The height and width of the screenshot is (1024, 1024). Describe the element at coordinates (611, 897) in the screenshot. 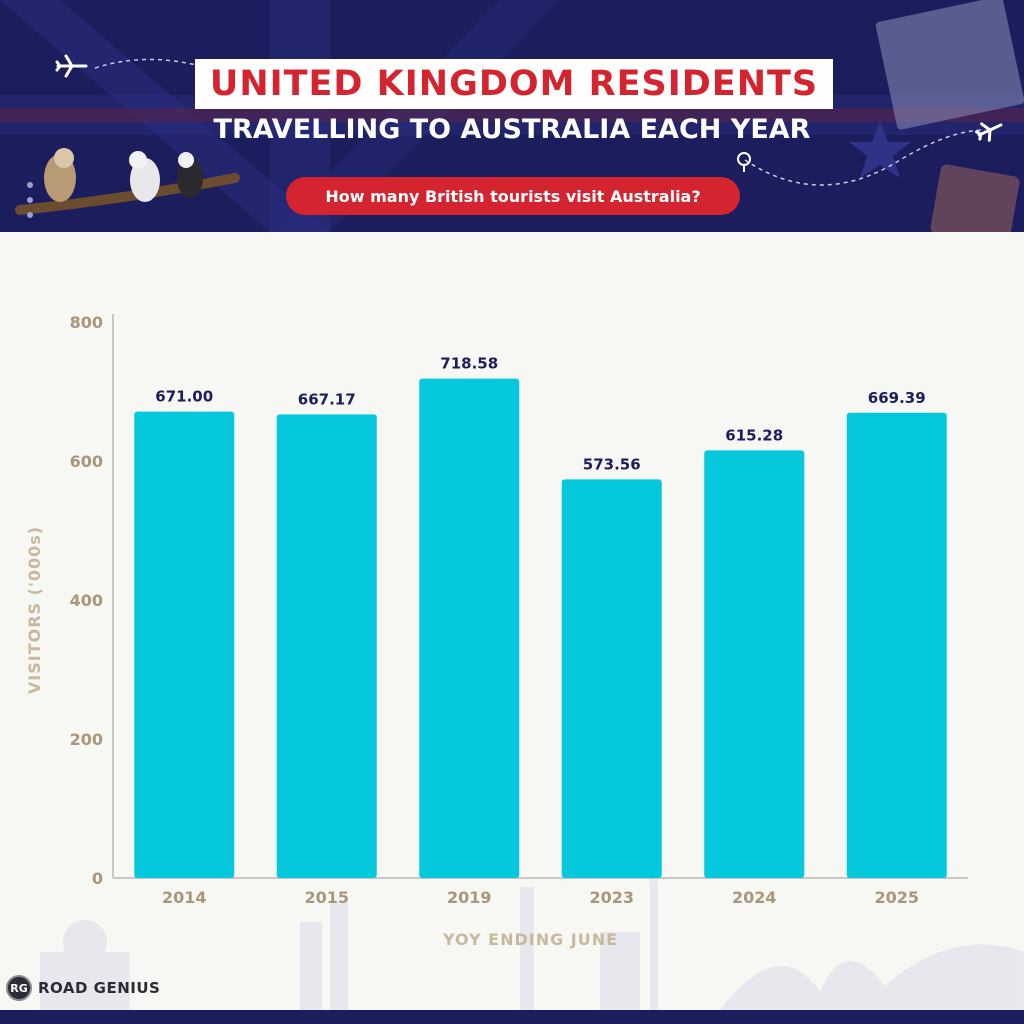

I see `x-tick-label: 2023` at that location.